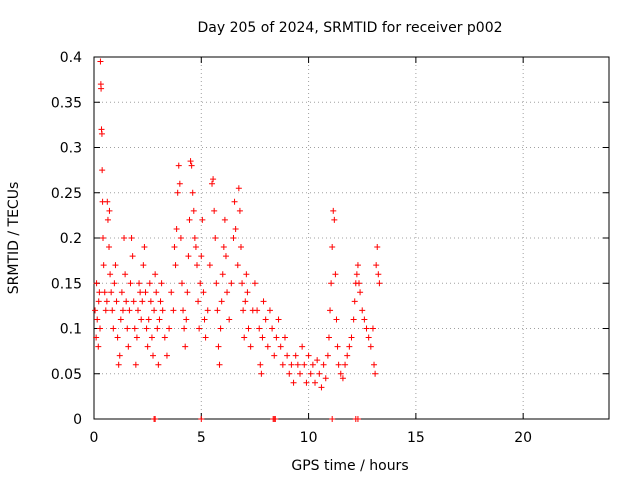 This screenshot has width=640, height=480. What do you see at coordinates (309, 438) in the screenshot?
I see `x-tick-label: 10` at bounding box center [309, 438].